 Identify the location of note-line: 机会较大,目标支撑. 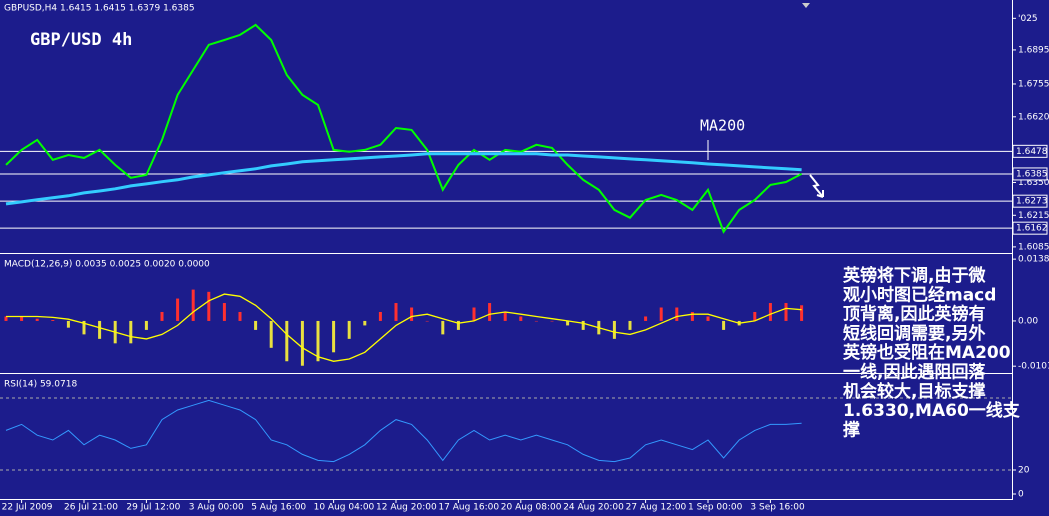
(914, 391).